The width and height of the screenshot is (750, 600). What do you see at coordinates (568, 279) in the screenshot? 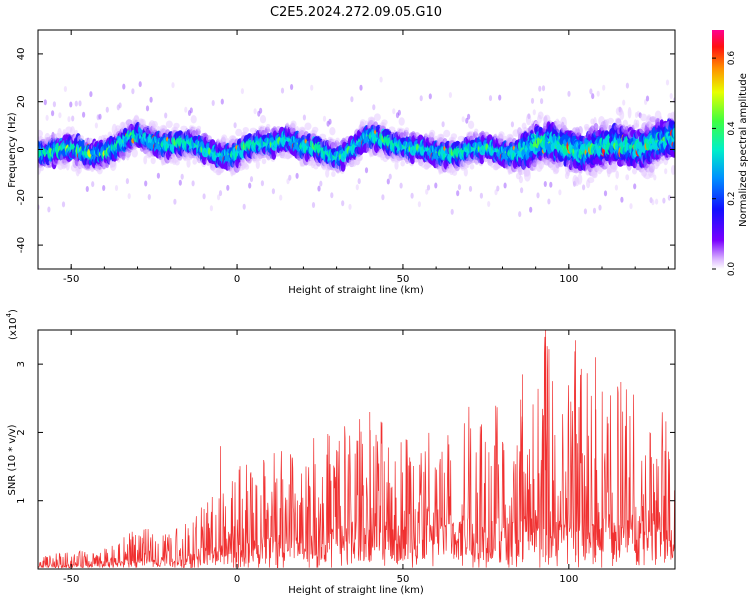
I see `x-tick-label: 100` at bounding box center [568, 279].